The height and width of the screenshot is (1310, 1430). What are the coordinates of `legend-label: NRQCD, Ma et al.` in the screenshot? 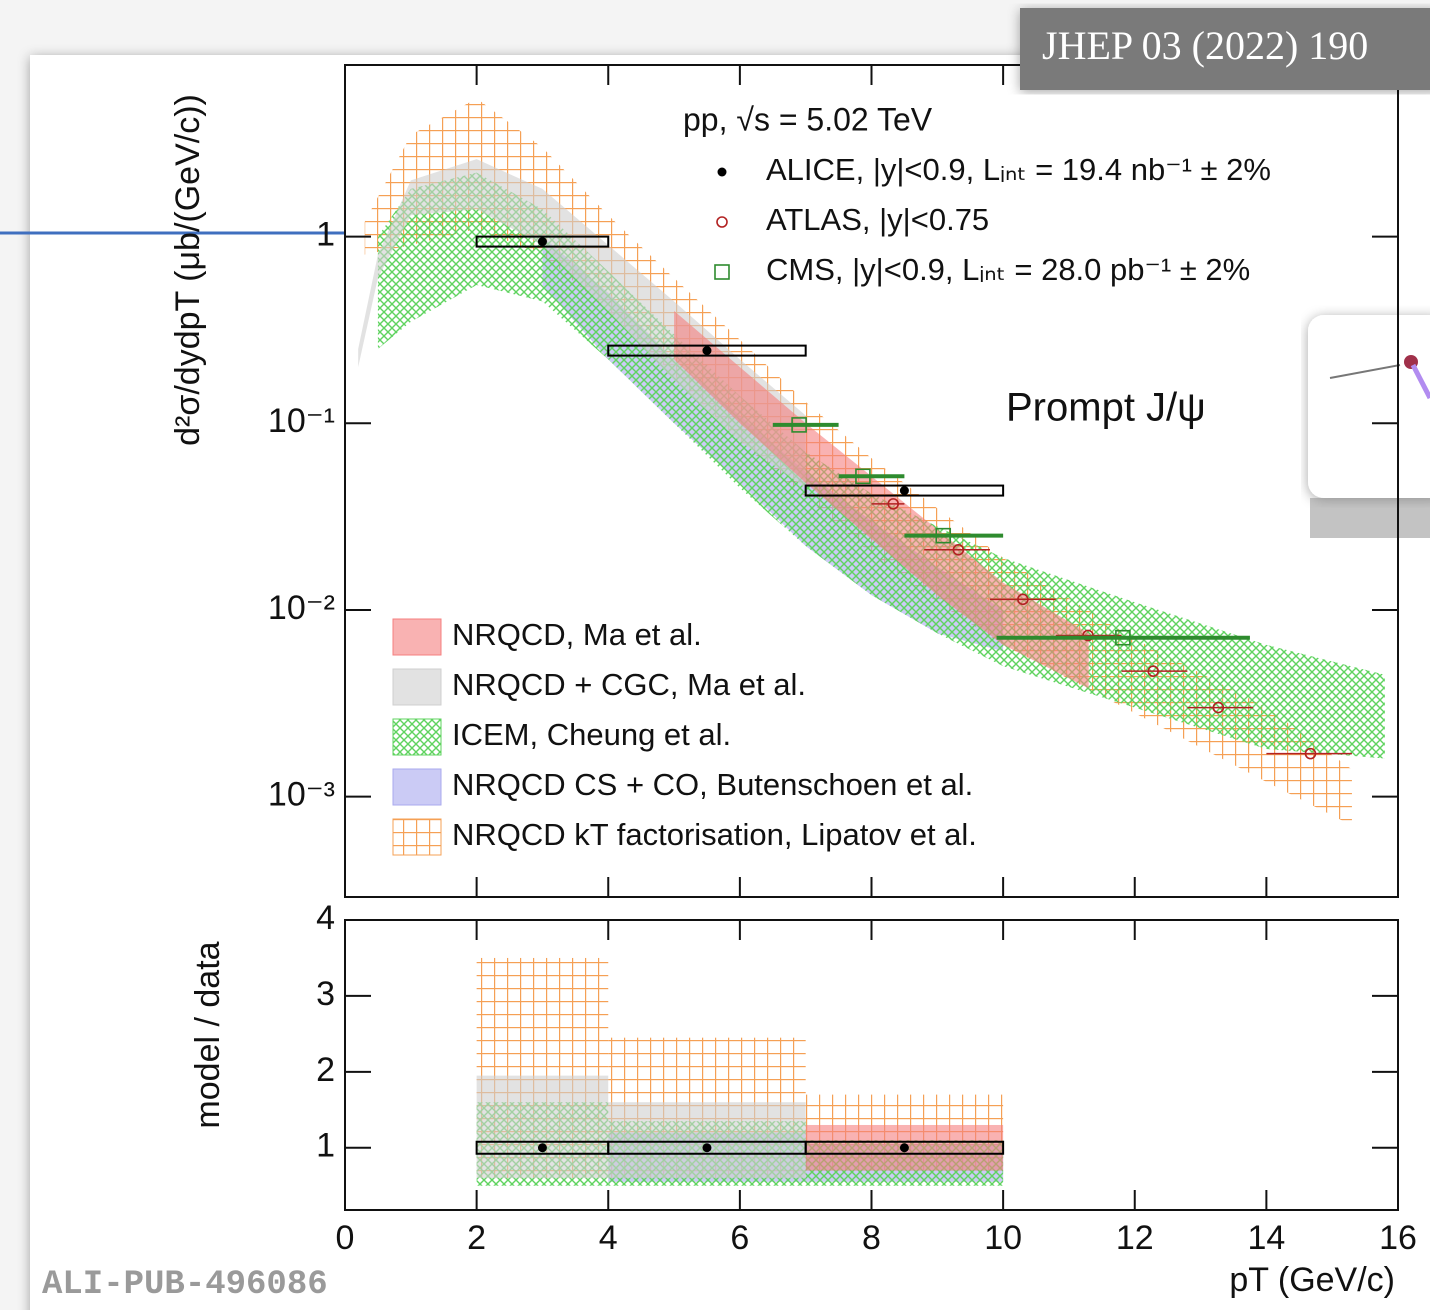 It's located at (577, 634).